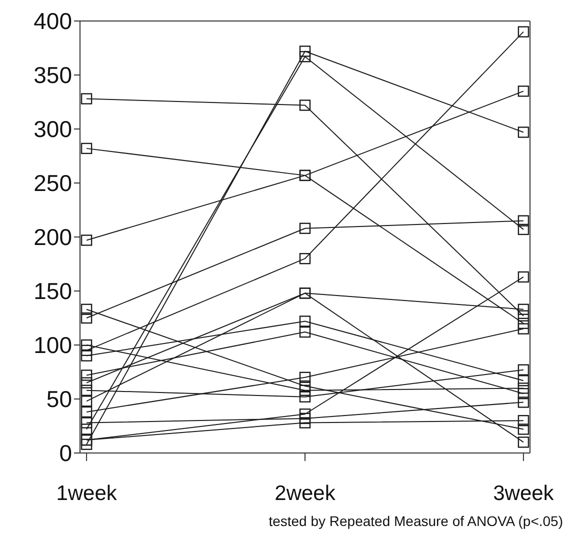 This screenshot has height=559, width=579. What do you see at coordinates (53, 21) in the screenshot?
I see `y-tick-label: 400` at bounding box center [53, 21].